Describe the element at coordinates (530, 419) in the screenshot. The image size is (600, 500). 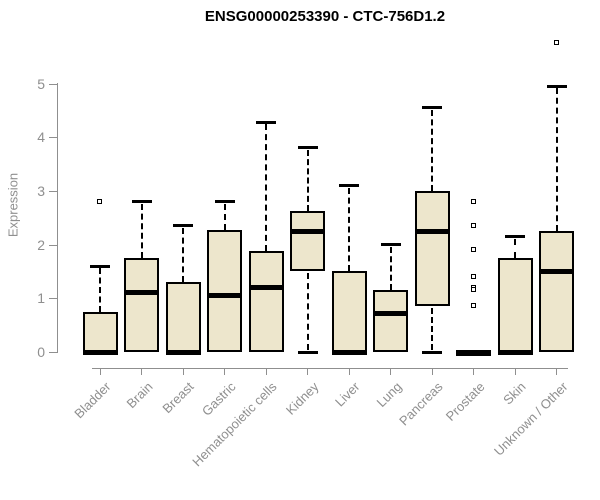
I see `x-tick-label-unknown-other: Unknown / Other` at that location.